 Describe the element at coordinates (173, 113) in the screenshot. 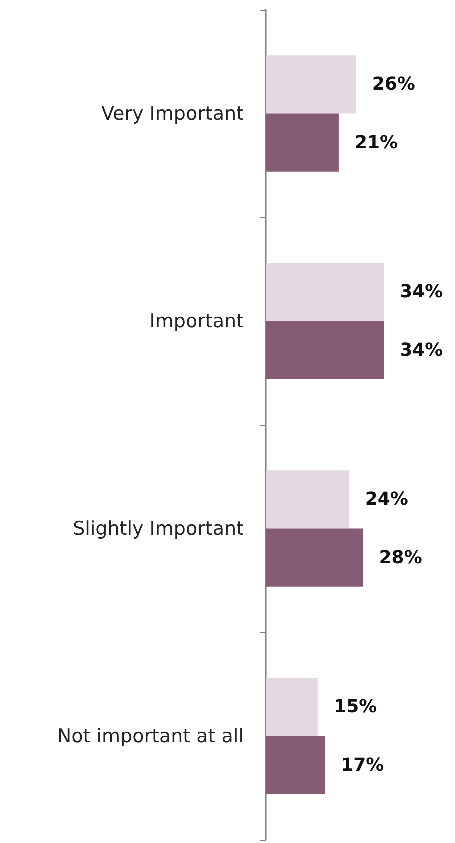

I see `y-tick-label: Very Important` at that location.